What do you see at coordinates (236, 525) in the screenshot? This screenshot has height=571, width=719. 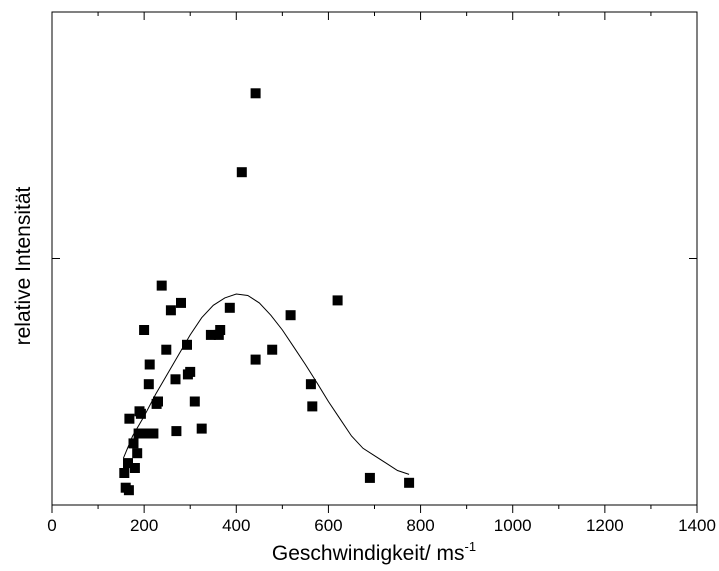 I see `x-tick-label: 400` at bounding box center [236, 525].